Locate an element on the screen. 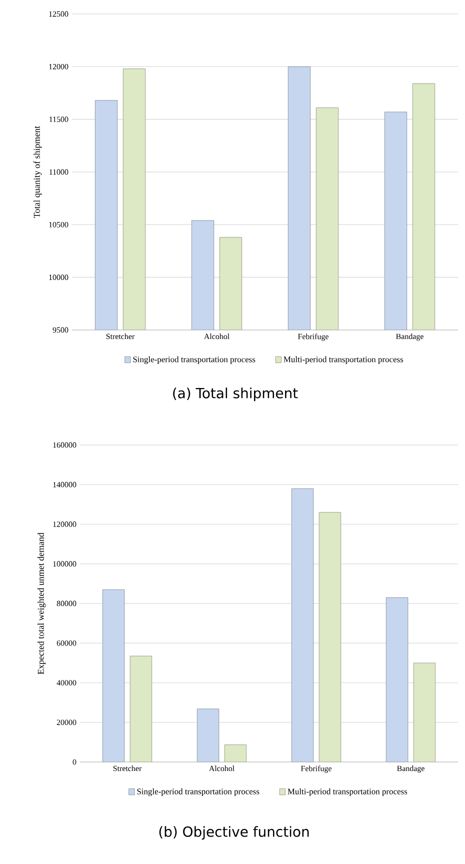 The image size is (465, 864). y-axis-title: Expected total weighted unmet demand is located at coordinates (42, 603).